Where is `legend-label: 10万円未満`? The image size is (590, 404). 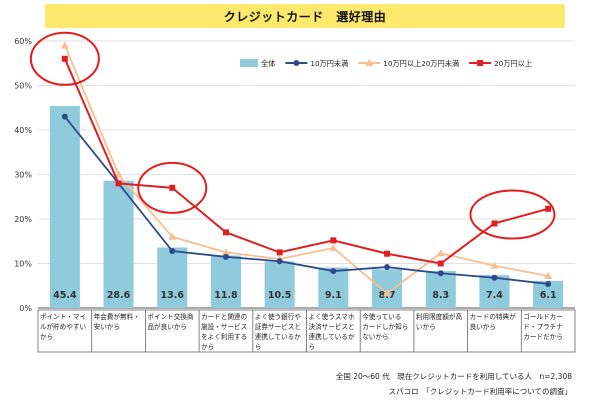 legend-label: 10万円未満 is located at coordinates (329, 63).